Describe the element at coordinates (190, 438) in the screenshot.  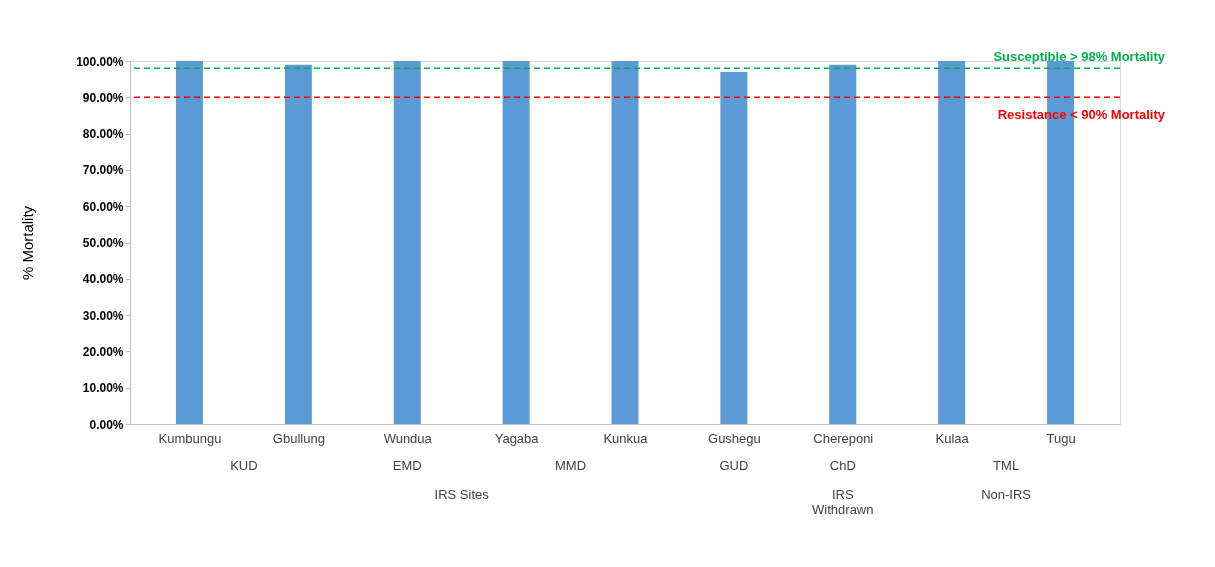
I see `x-tick-label: Kumbungu` at that location.